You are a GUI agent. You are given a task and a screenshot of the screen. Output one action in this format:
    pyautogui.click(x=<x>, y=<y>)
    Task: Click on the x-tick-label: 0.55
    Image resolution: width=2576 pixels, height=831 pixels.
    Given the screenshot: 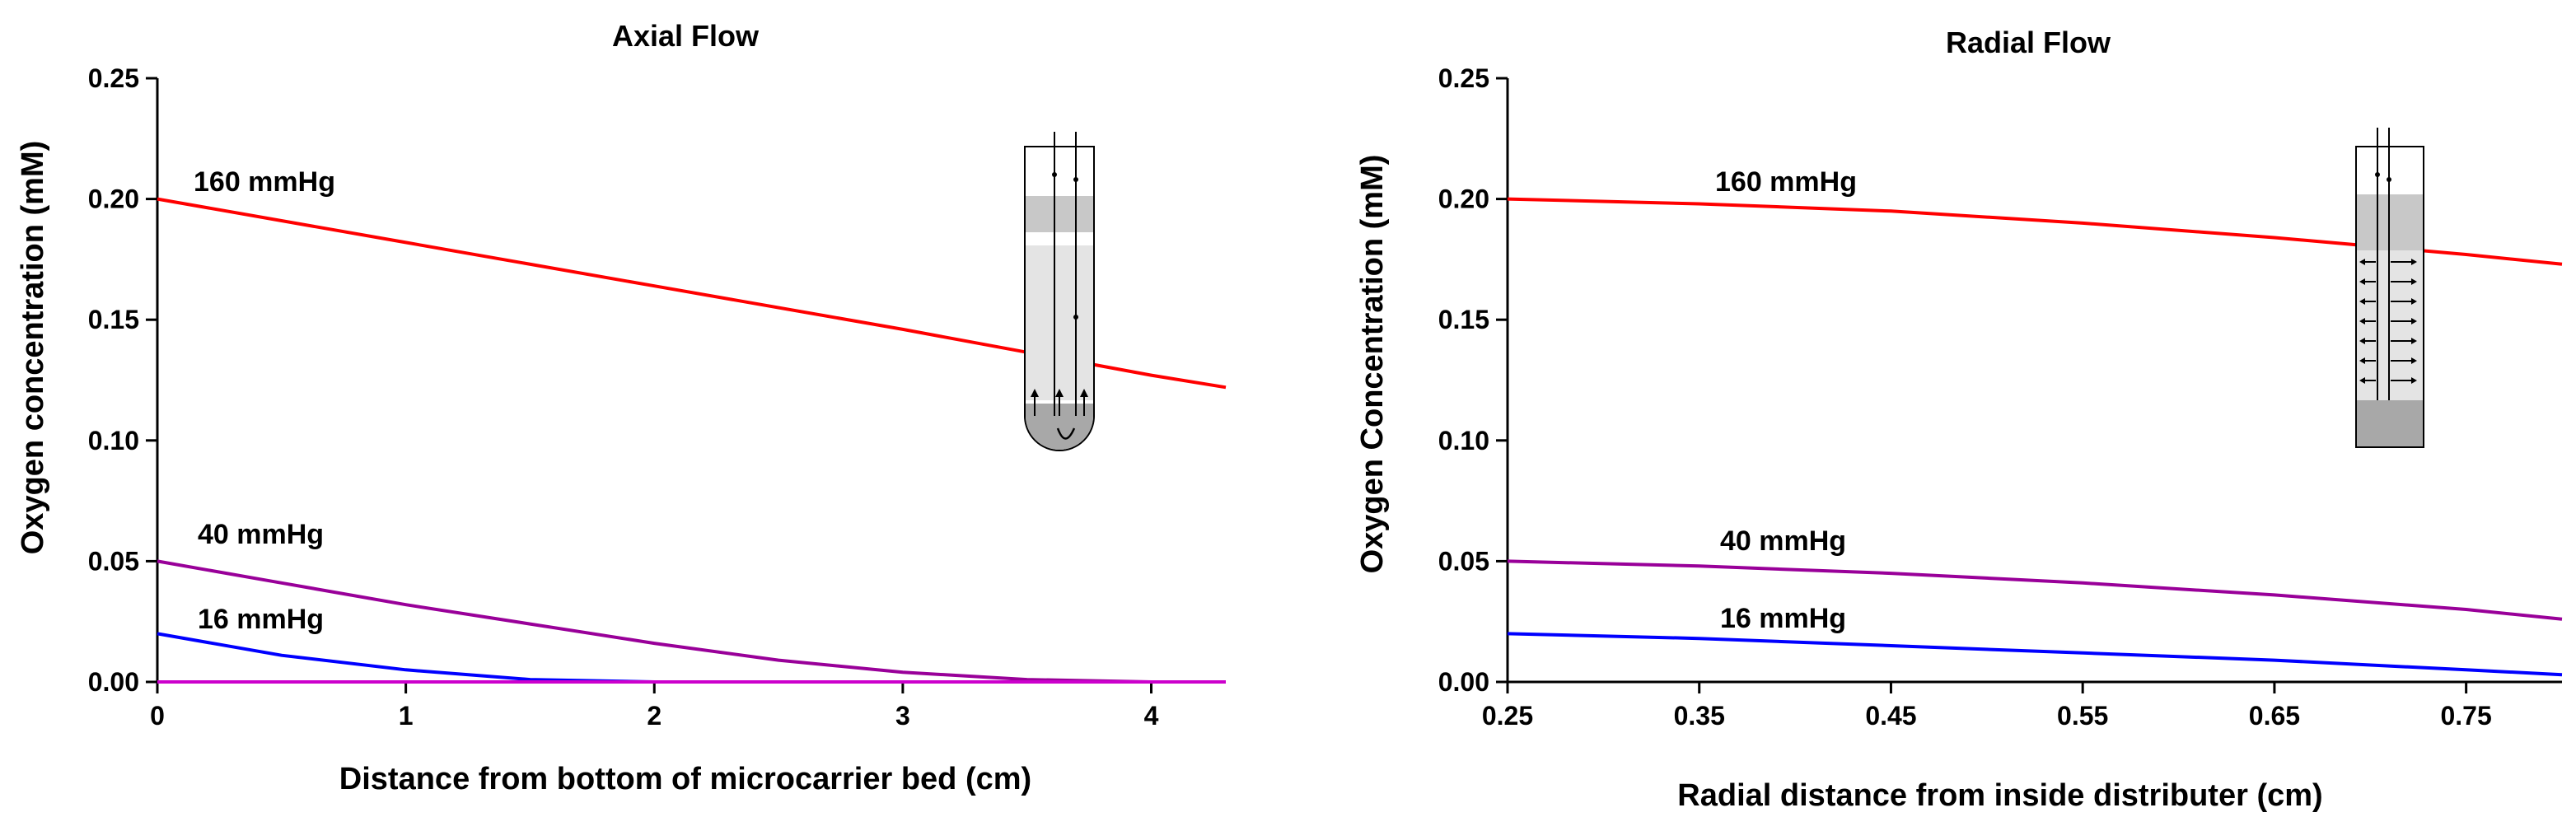 What is the action you would take?
    pyautogui.click(x=2082, y=716)
    